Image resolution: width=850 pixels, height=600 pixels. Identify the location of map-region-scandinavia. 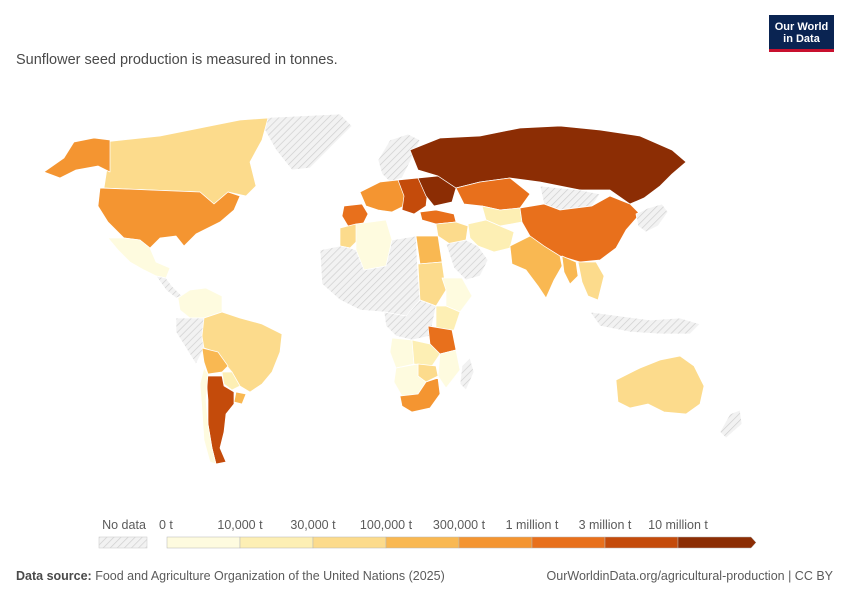
(399, 158).